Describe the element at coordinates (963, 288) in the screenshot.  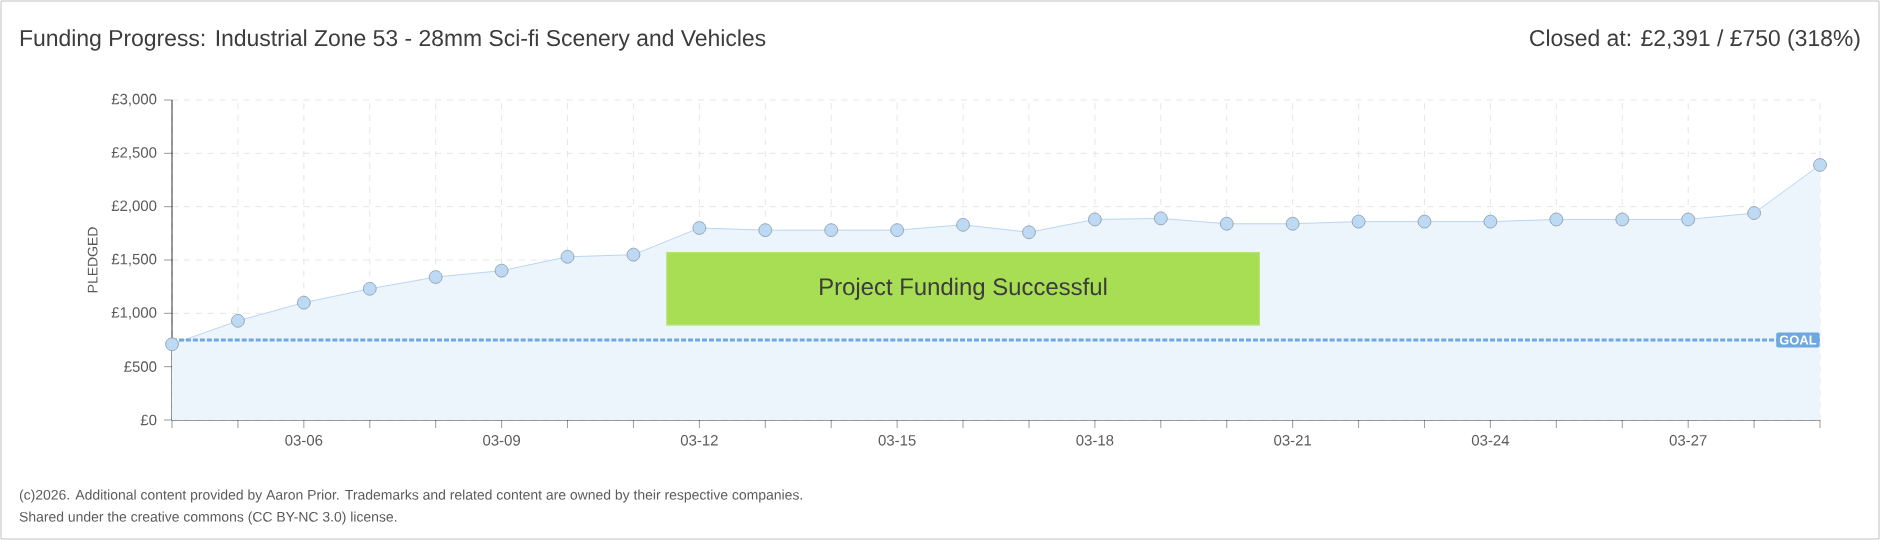
I see `annotation: Project Funding Successful` at that location.